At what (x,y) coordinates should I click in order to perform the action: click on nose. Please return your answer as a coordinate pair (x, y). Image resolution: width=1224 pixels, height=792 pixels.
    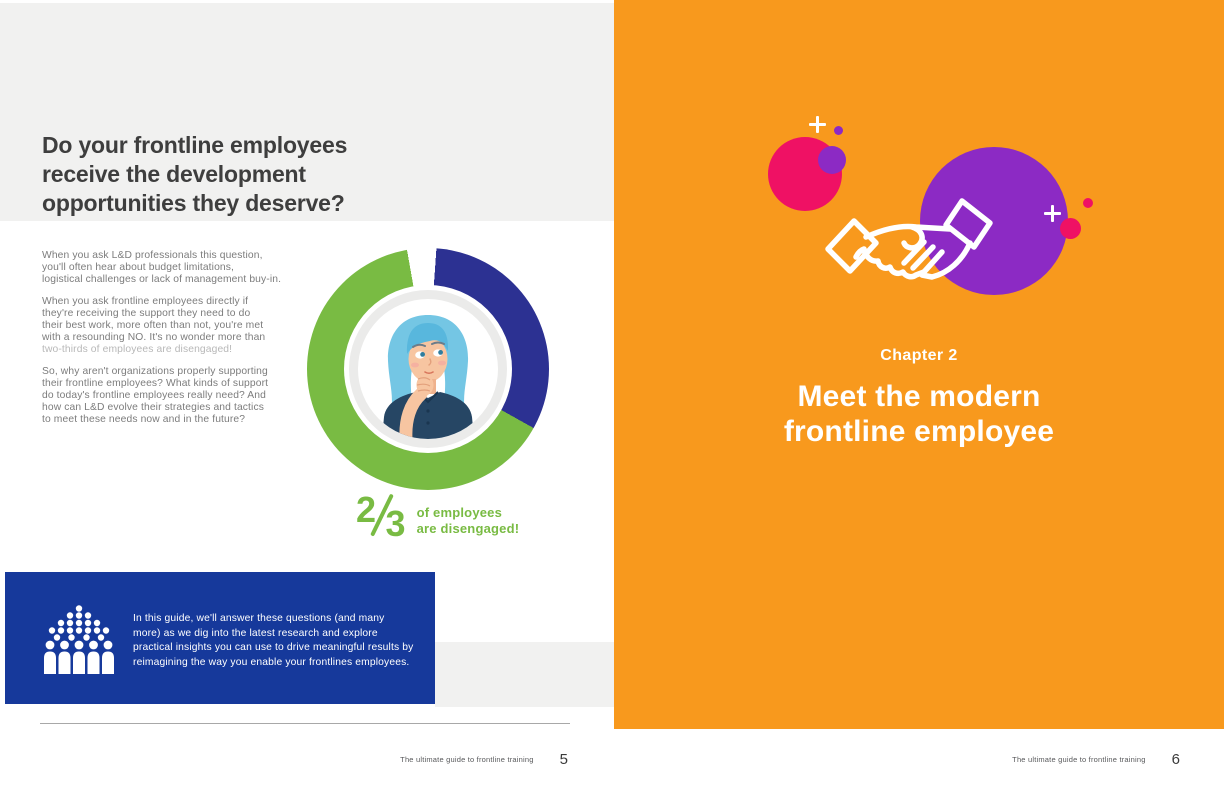
    Looking at the image, I should click on (430, 362).